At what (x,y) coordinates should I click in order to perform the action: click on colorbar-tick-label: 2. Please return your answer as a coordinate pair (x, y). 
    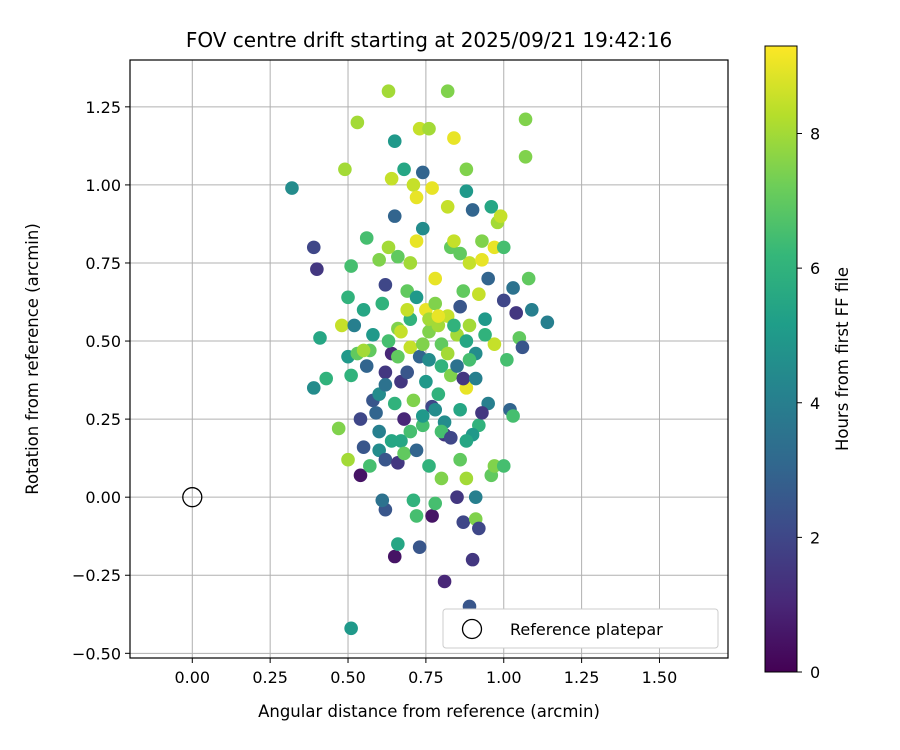
    Looking at the image, I should click on (815, 537).